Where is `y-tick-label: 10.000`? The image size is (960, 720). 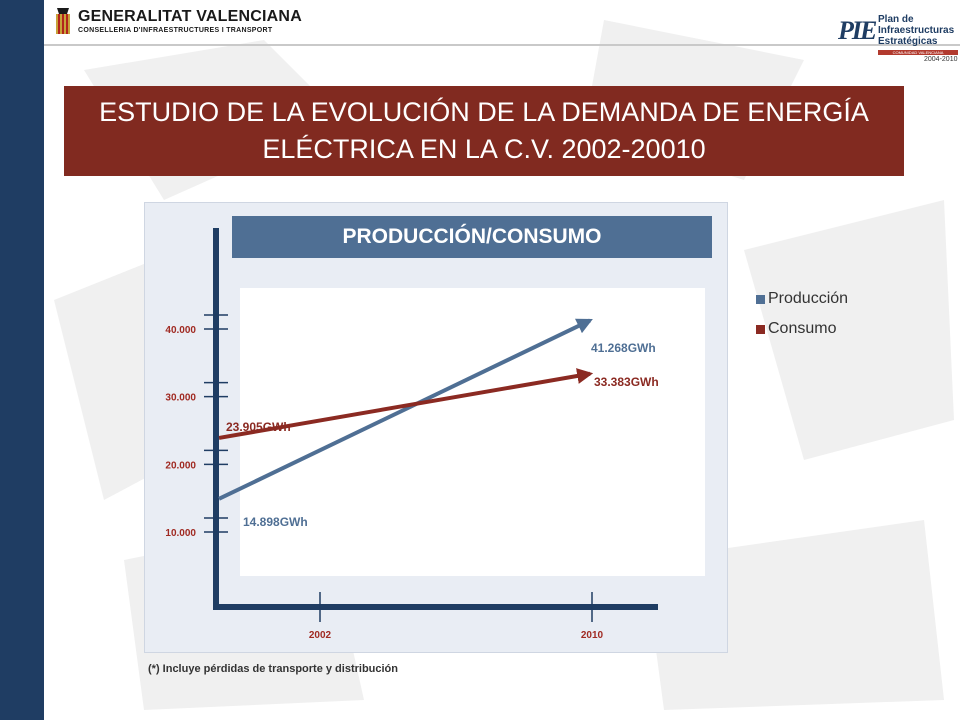 y-tick-label: 10.000 is located at coordinates (180, 533).